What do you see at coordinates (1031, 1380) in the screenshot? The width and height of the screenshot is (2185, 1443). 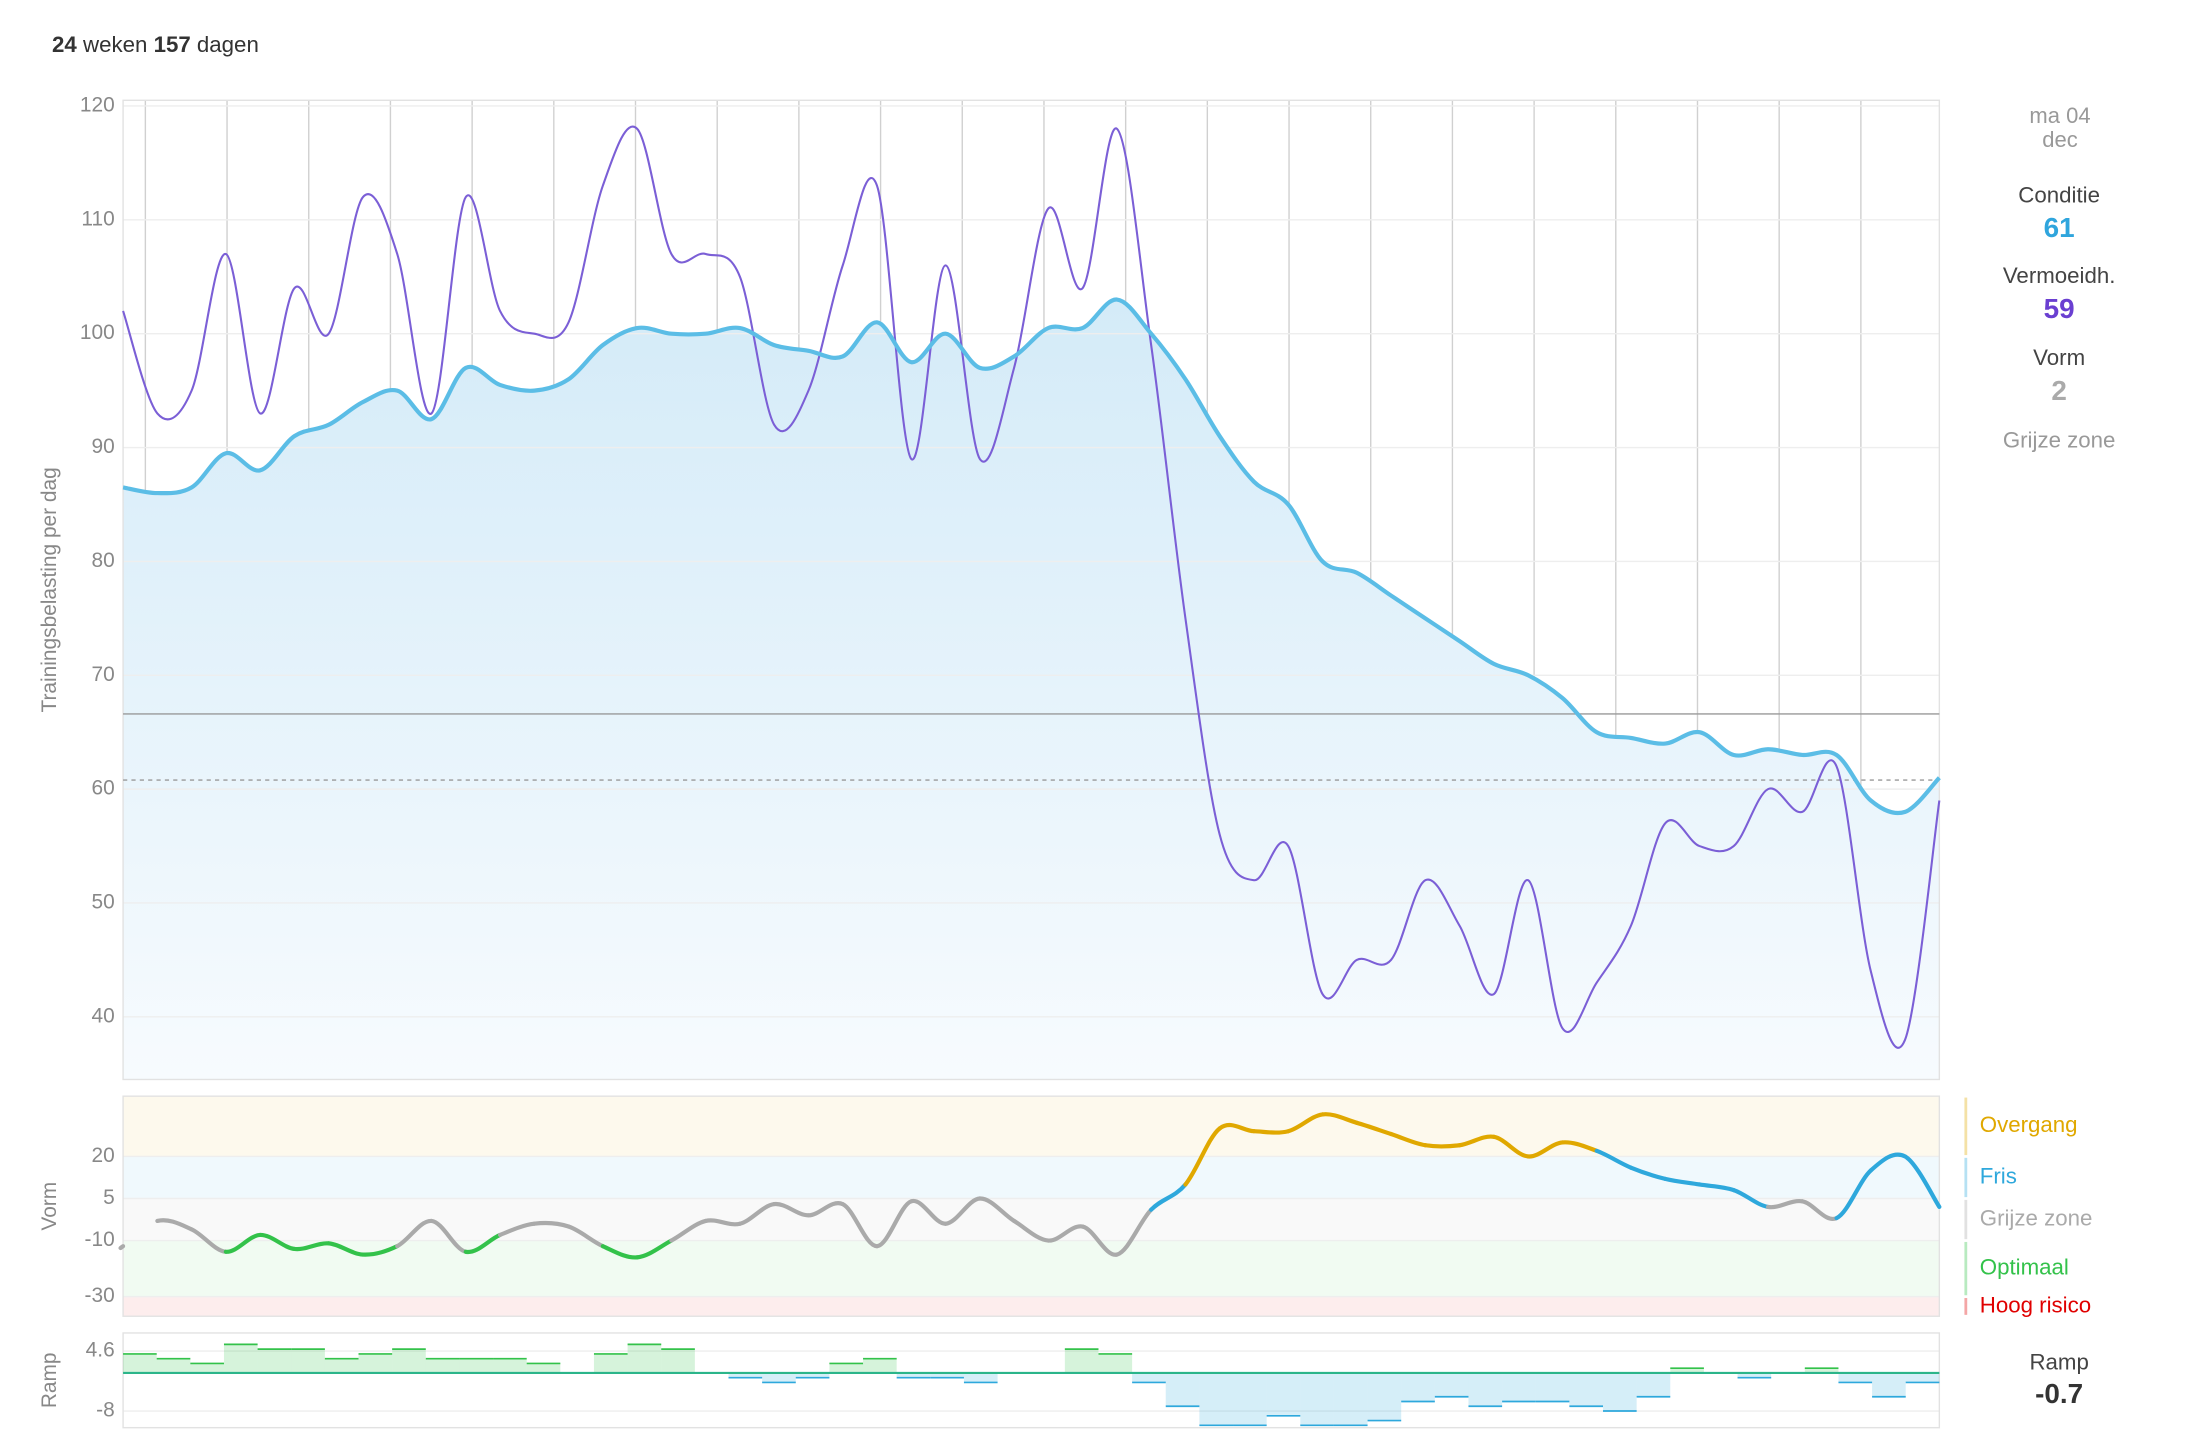 I see `plot-frame` at bounding box center [1031, 1380].